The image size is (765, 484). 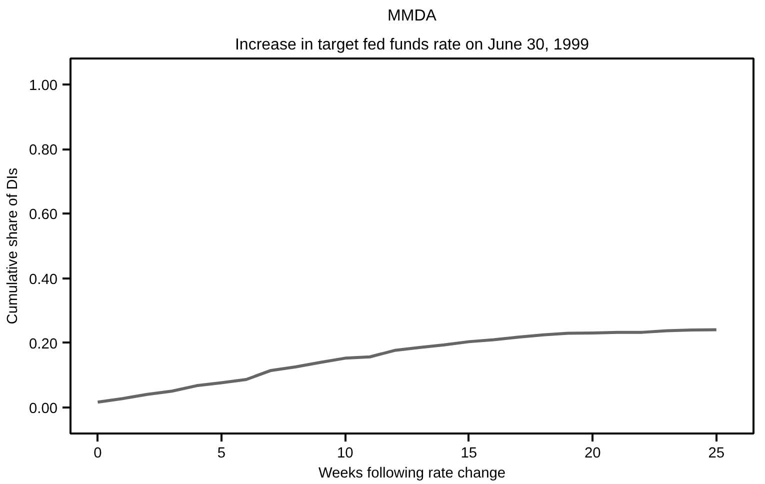 I want to click on y-tick-label: 0.00, so click(x=43, y=409).